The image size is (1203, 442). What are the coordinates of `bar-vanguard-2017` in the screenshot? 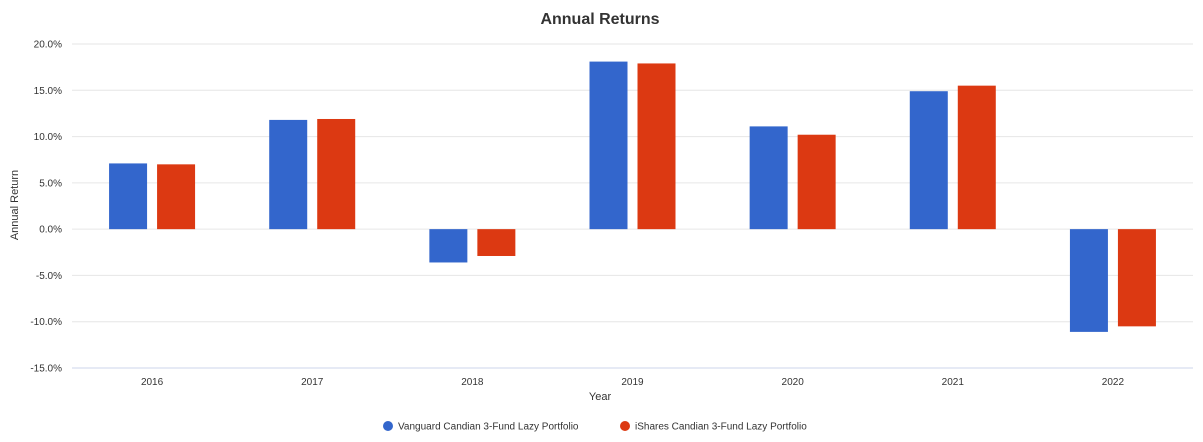 It's located at (288, 174).